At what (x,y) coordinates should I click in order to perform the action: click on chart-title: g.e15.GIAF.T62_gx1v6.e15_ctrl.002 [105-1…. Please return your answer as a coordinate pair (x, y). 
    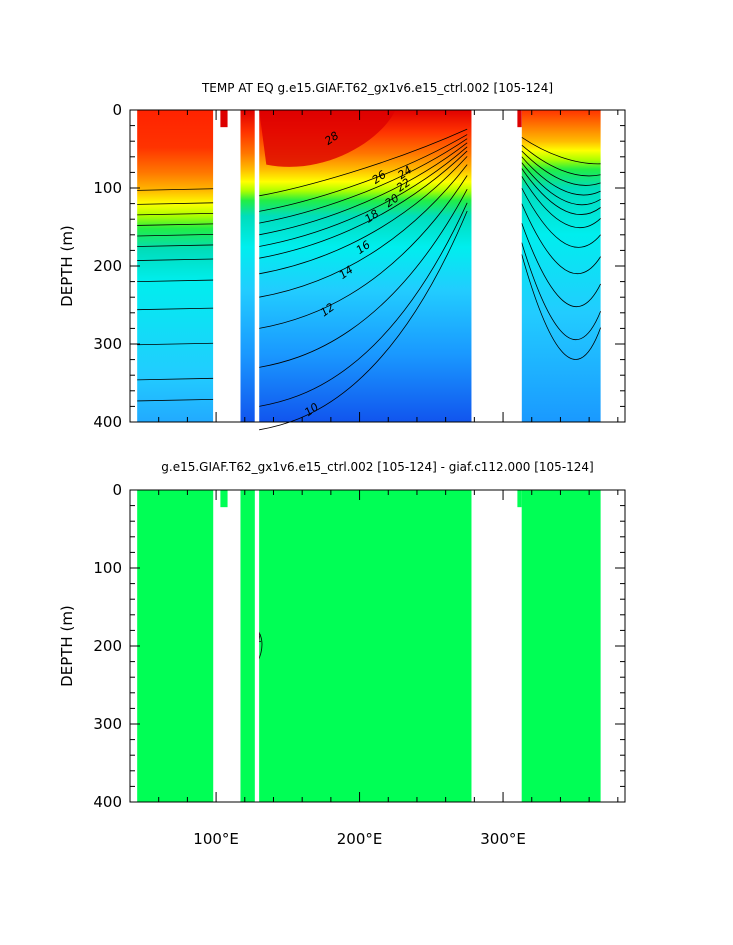
    Looking at the image, I should click on (377, 467).